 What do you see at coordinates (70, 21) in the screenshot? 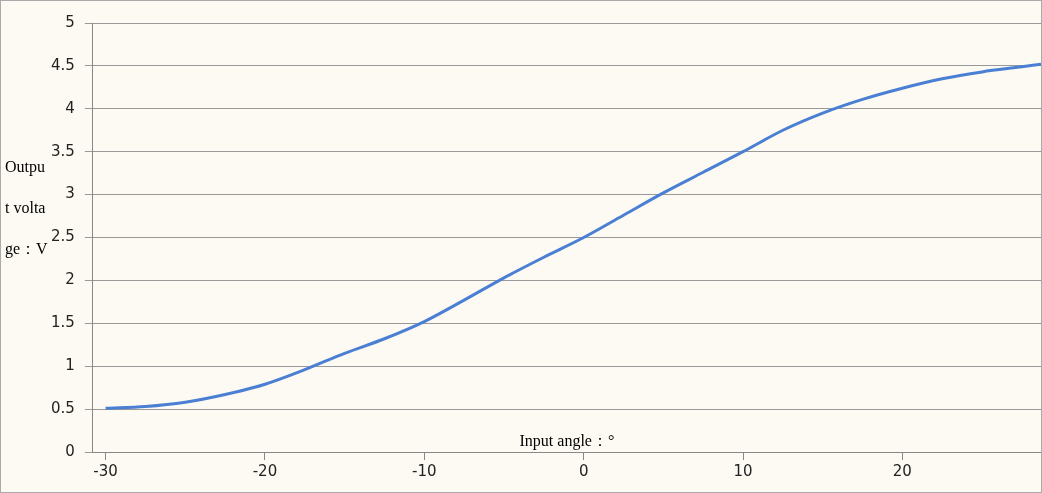
I see `y-tick-label: 5` at bounding box center [70, 21].